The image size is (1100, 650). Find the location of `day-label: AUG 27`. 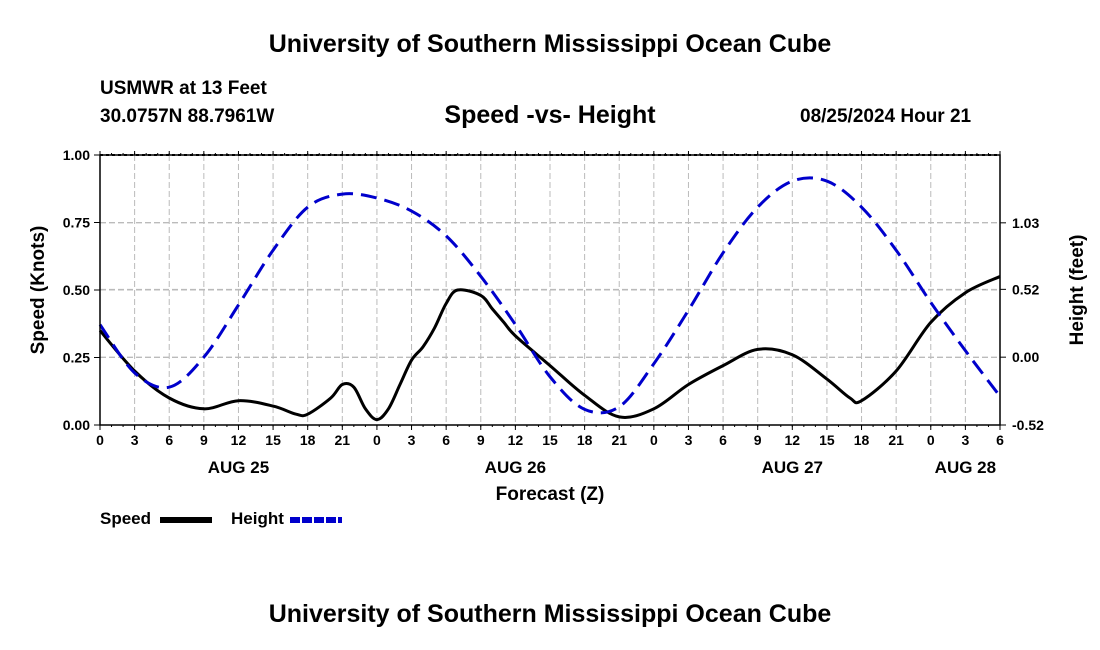

day-label: AUG 27 is located at coordinates (792, 467).